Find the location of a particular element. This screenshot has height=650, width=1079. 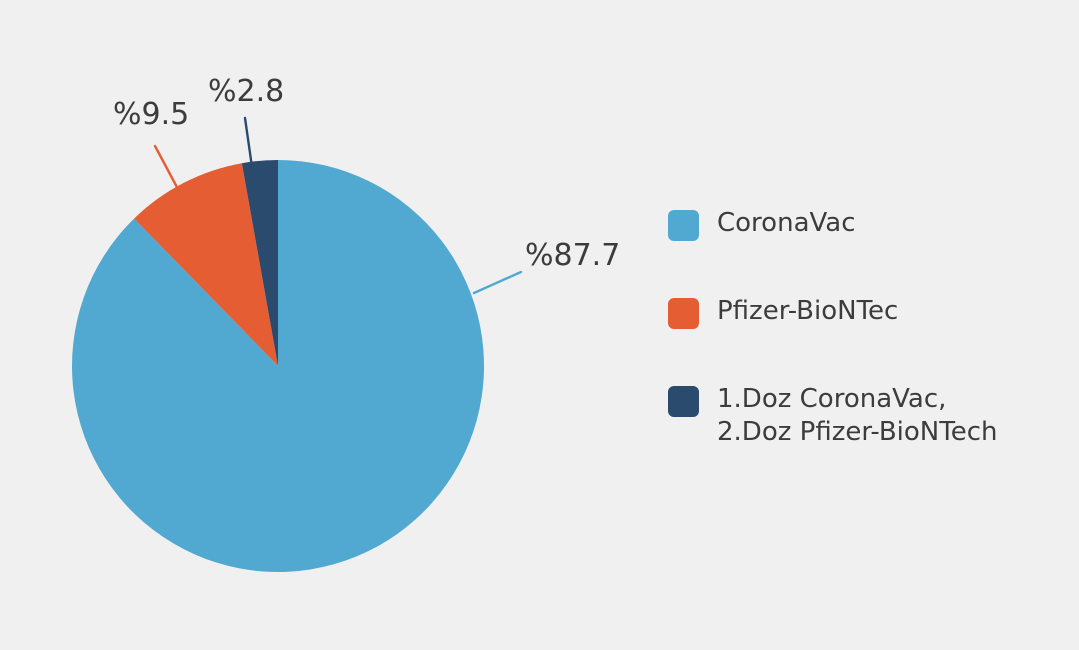

slice-data-label-coronavac: %87.7 is located at coordinates (573, 255).